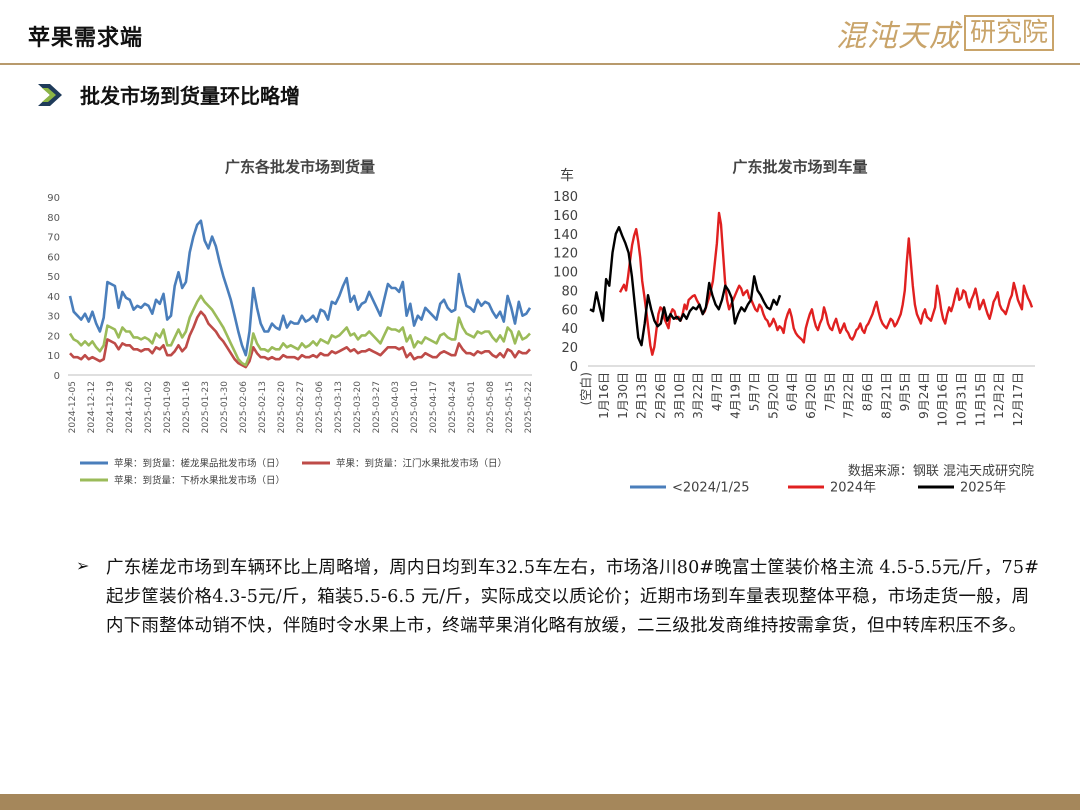 The width and height of the screenshot is (1080, 810). What do you see at coordinates (168, 407) in the screenshot?
I see `chart1-x-tick-label: 2025-01-09` at bounding box center [168, 407].